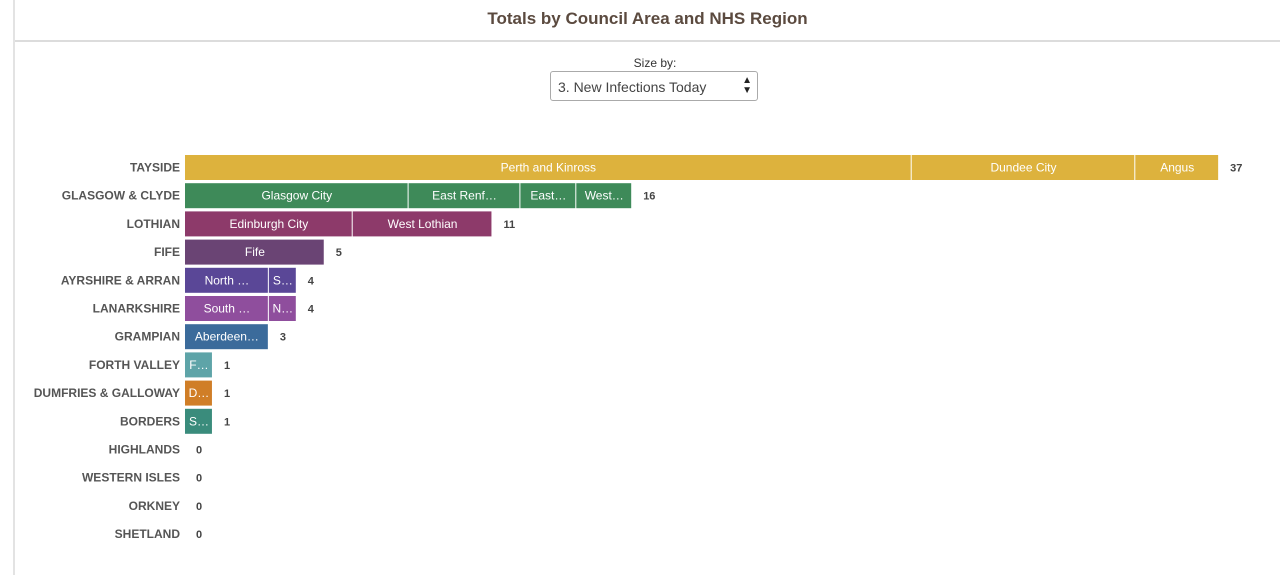 This screenshot has height=575, width=1280. Describe the element at coordinates (148, 534) in the screenshot. I see `region-label-shetland: SHETLAND` at that location.